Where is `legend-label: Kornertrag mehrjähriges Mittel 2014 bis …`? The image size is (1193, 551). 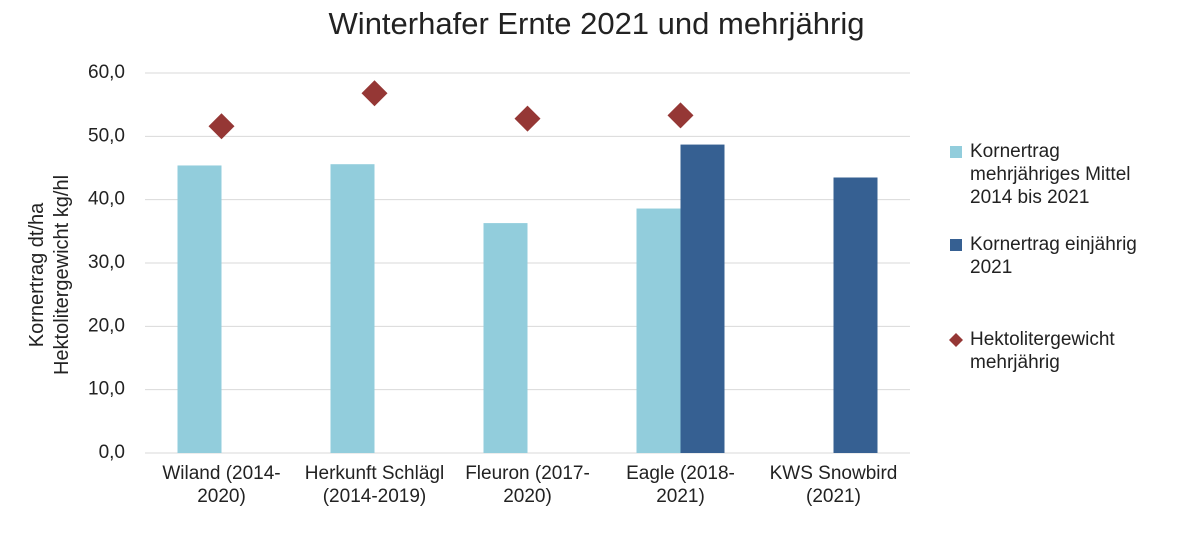 legend-label: Kornertrag mehrjähriges Mittel 2014 bis … is located at coordinates (1050, 174).